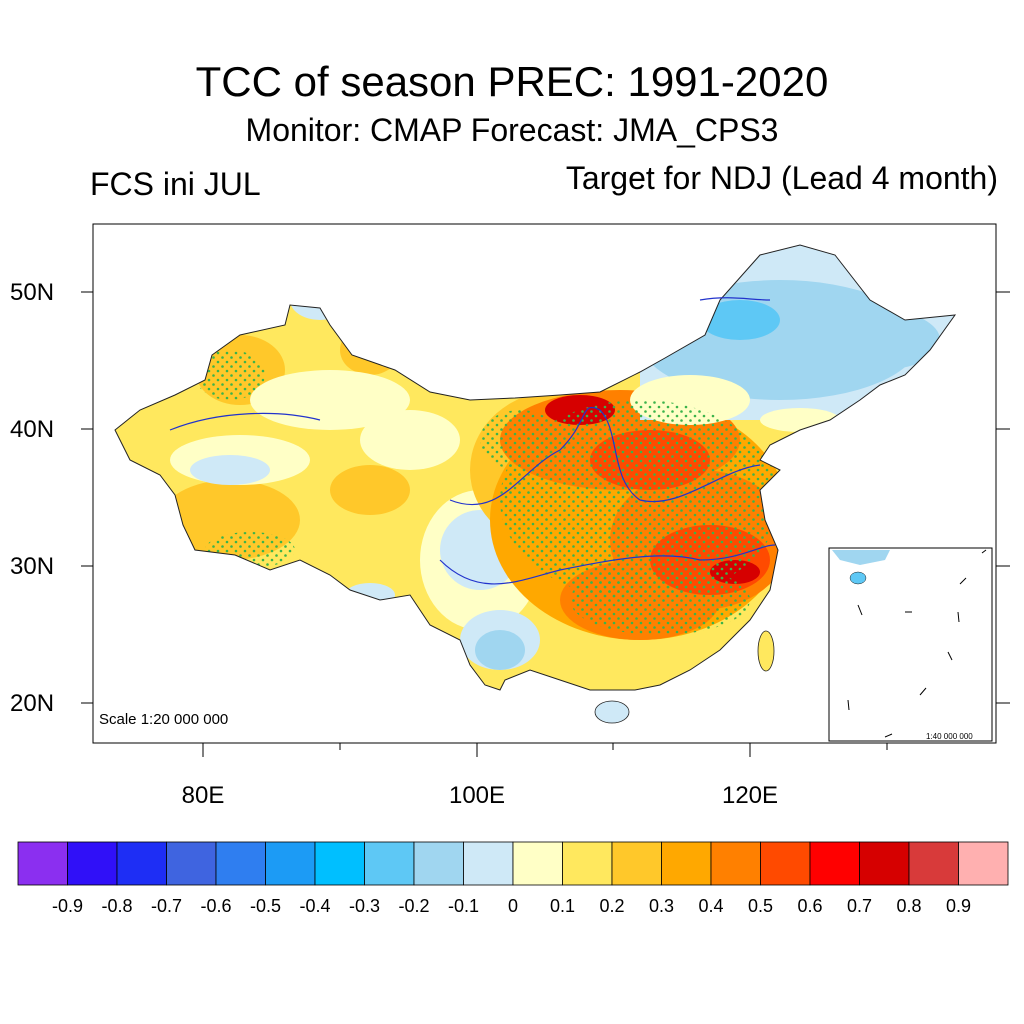 The height and width of the screenshot is (1024, 1024). Describe the element at coordinates (512, 906) in the screenshot. I see `colorbar-label: 0` at that location.